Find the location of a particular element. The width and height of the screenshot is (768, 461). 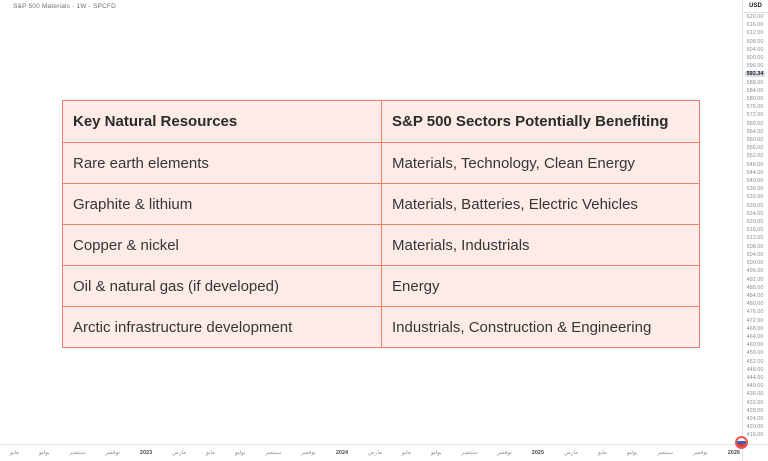

price-tick: 476.00 is located at coordinates (755, 312).